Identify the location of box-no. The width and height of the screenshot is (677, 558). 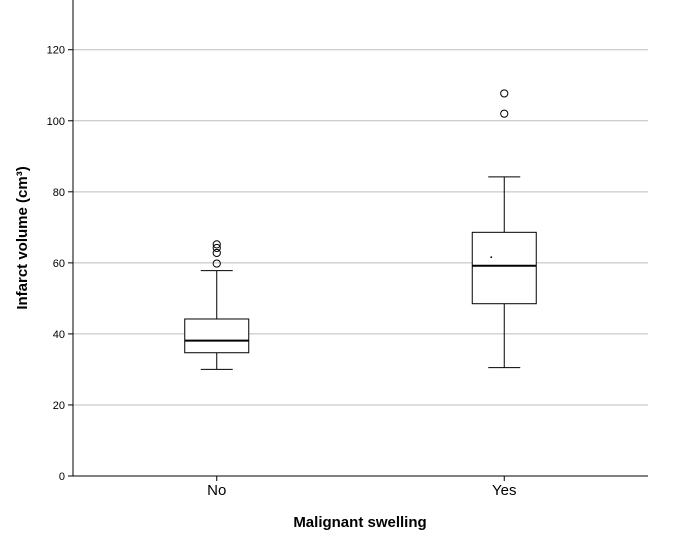
(217, 305).